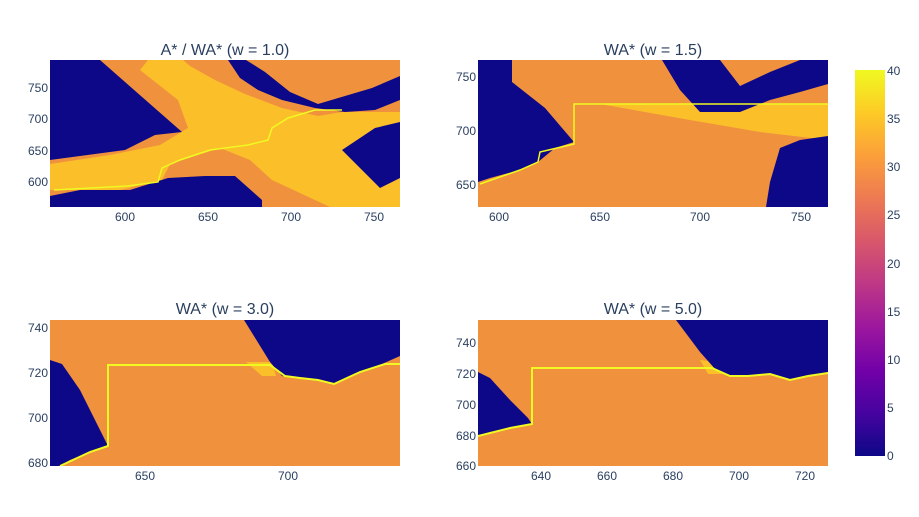  What do you see at coordinates (870, 263) in the screenshot?
I see `colorbar-gradient` at bounding box center [870, 263].